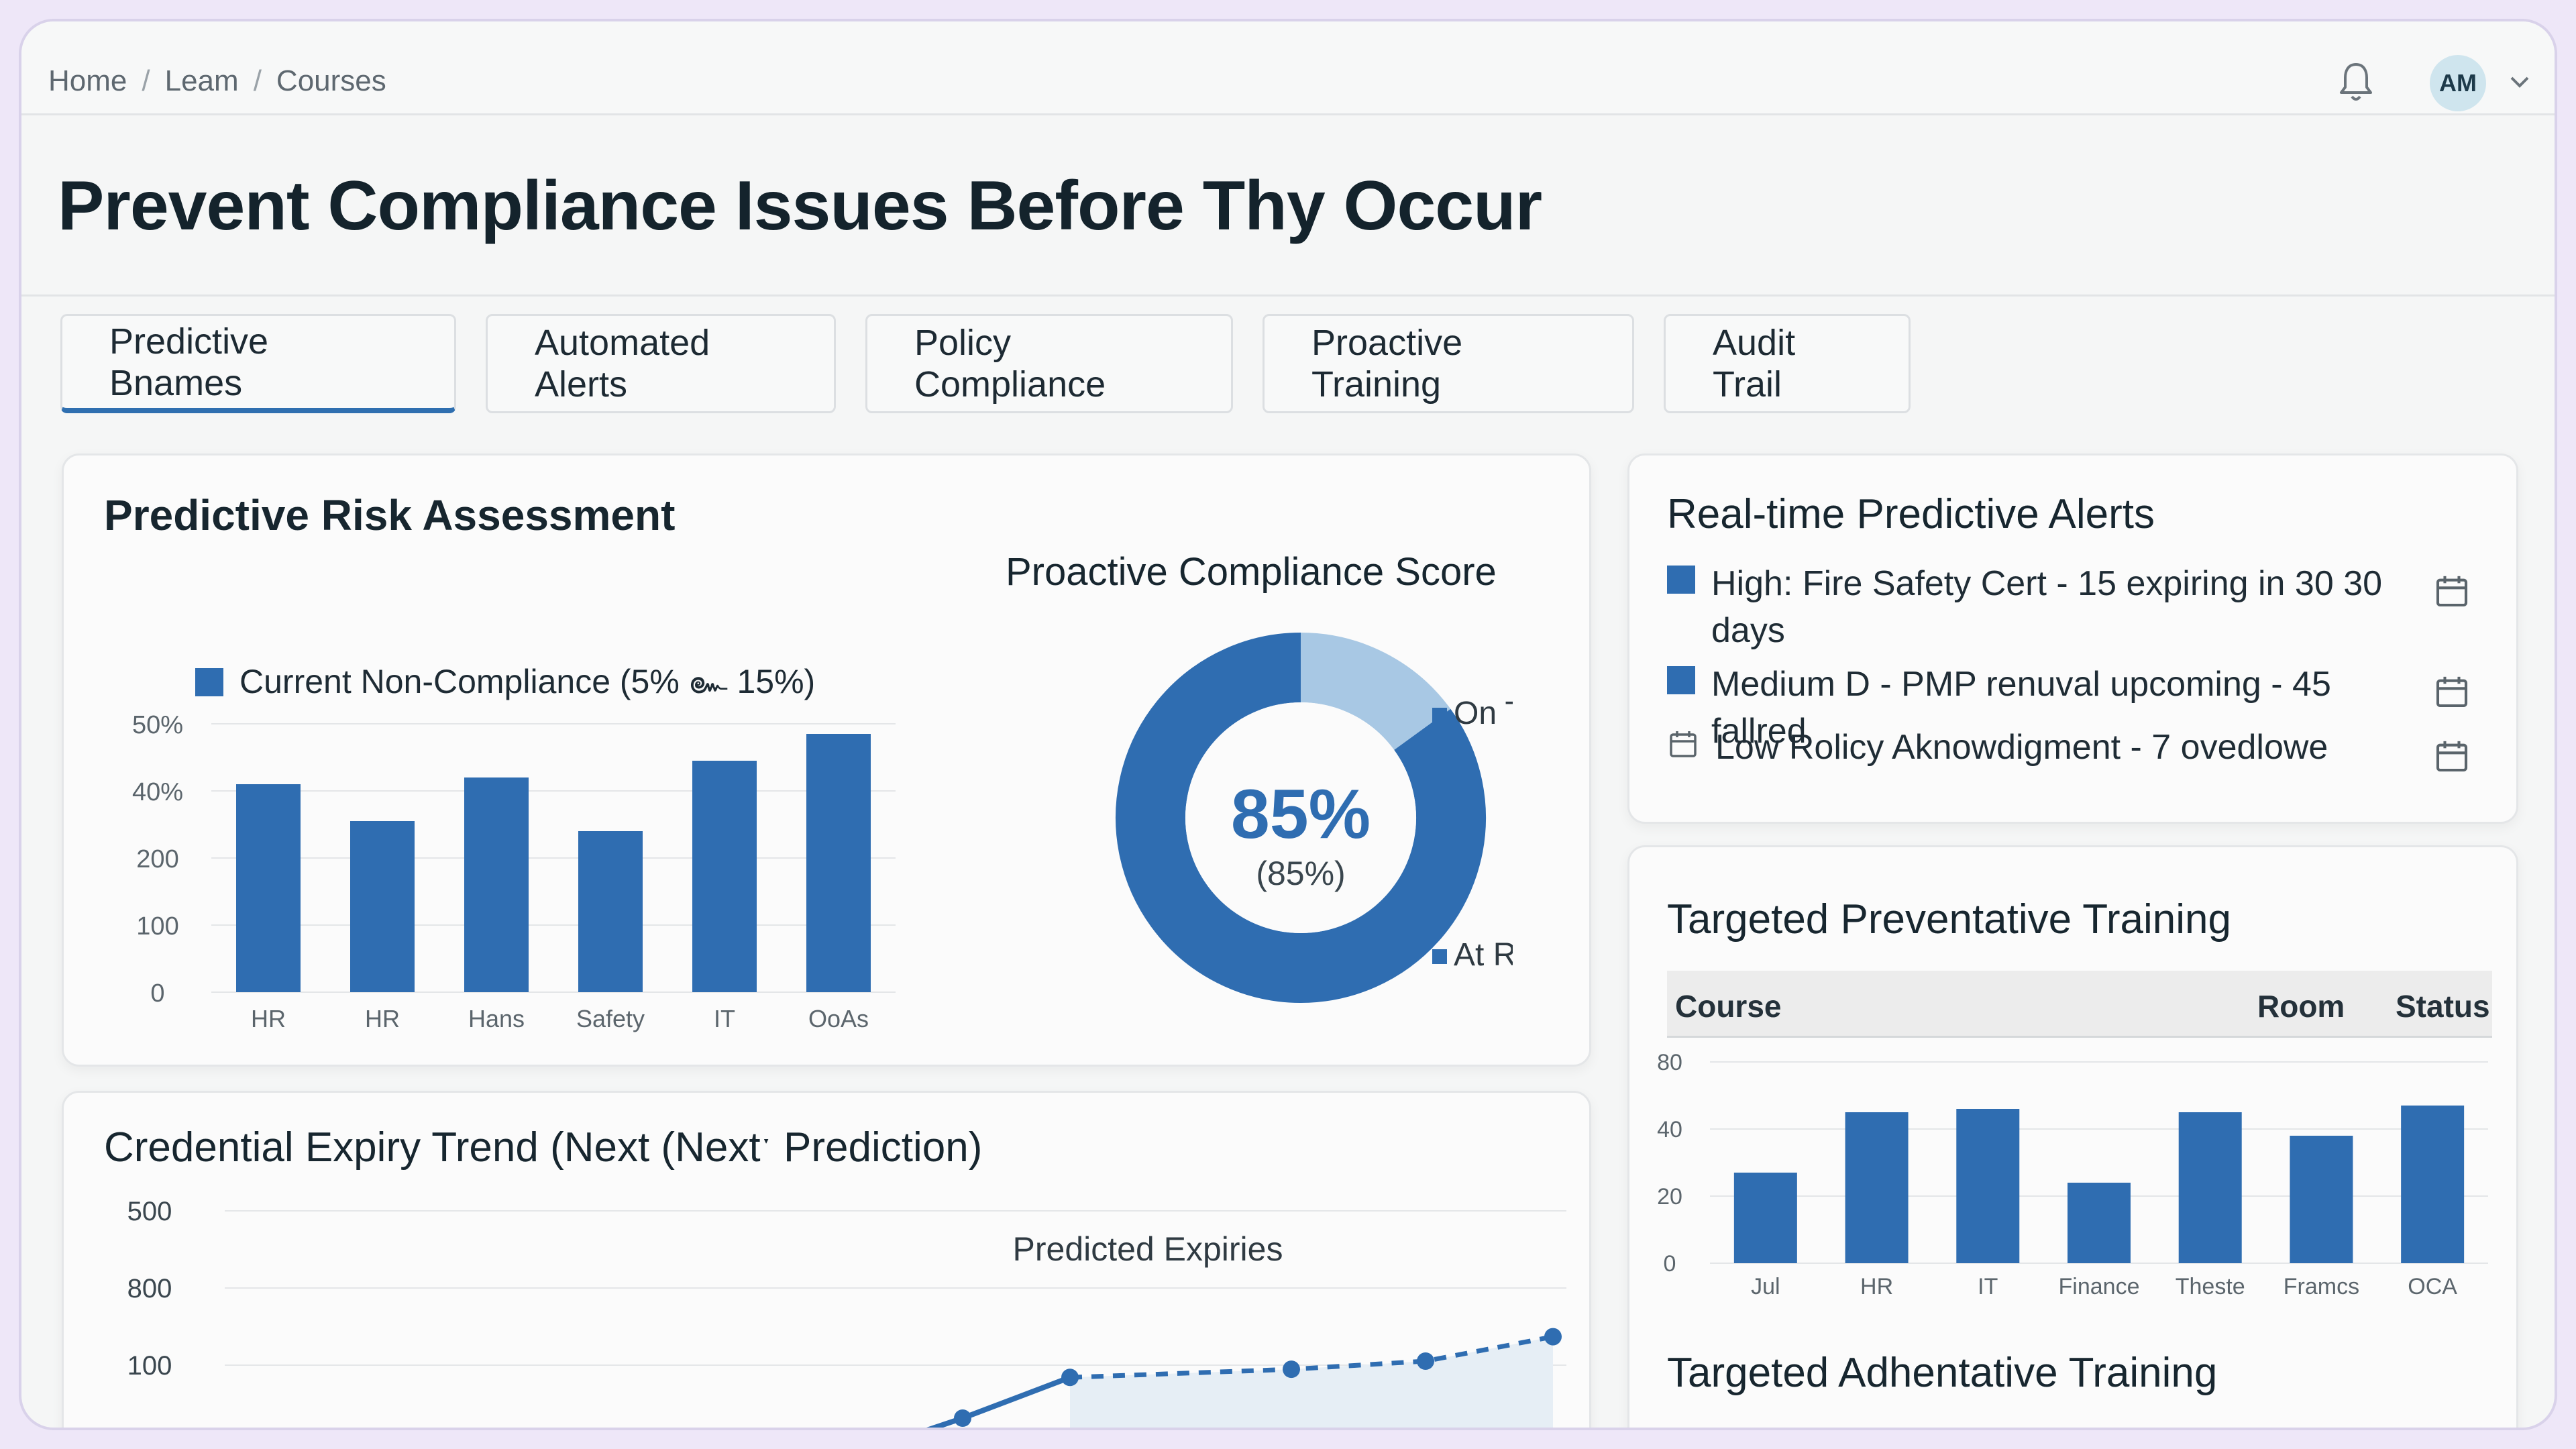 The image size is (2576, 1449). What do you see at coordinates (2458, 83) in the screenshot?
I see `avatar: AM` at bounding box center [2458, 83].